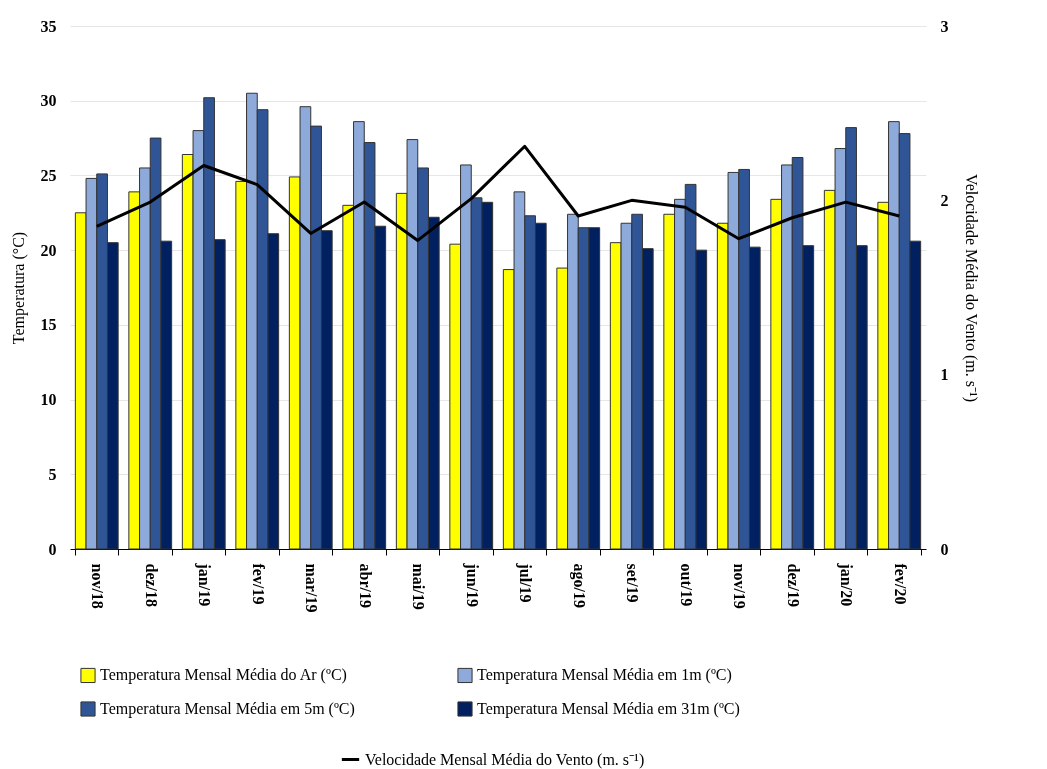 The width and height of the screenshot is (1047, 769). I want to click on x-tick-label: mar/19, so click(312, 588).